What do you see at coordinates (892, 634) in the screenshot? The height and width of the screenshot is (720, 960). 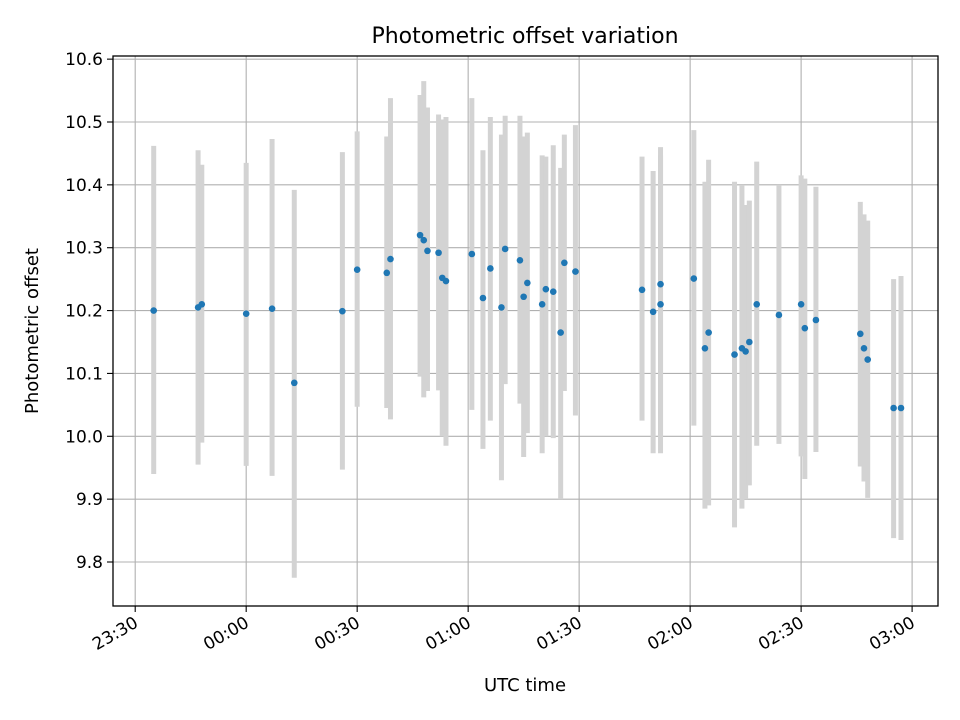 I see `x-tick-label: 03:00` at bounding box center [892, 634].